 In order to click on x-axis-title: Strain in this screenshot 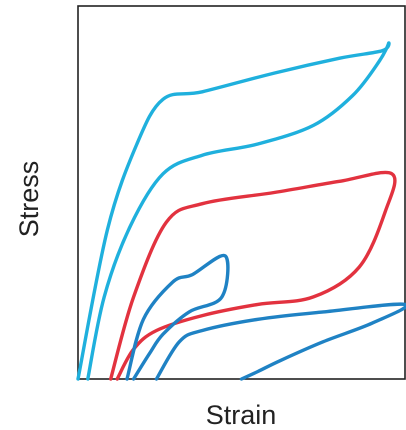, I will do `click(241, 415)`.